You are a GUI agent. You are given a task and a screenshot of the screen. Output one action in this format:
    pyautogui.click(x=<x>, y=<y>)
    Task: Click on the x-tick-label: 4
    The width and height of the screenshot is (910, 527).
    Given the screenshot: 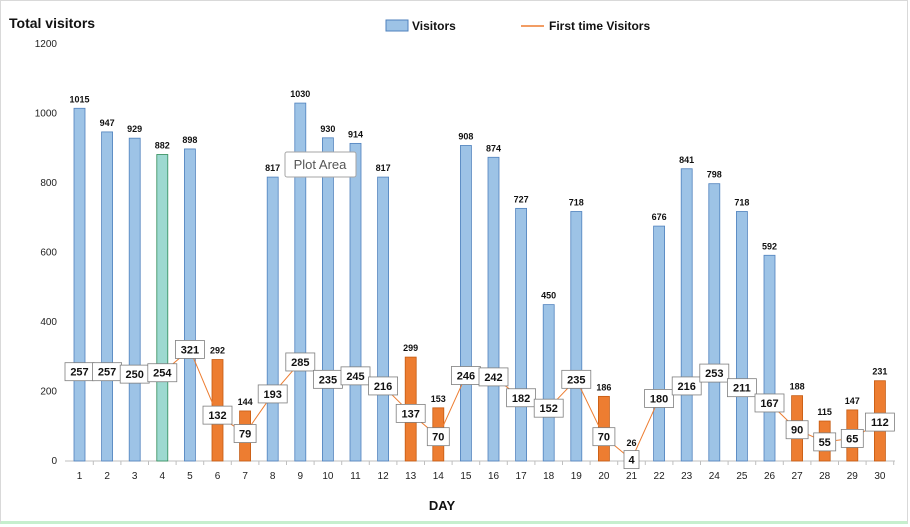 What is the action you would take?
    pyautogui.click(x=163, y=476)
    